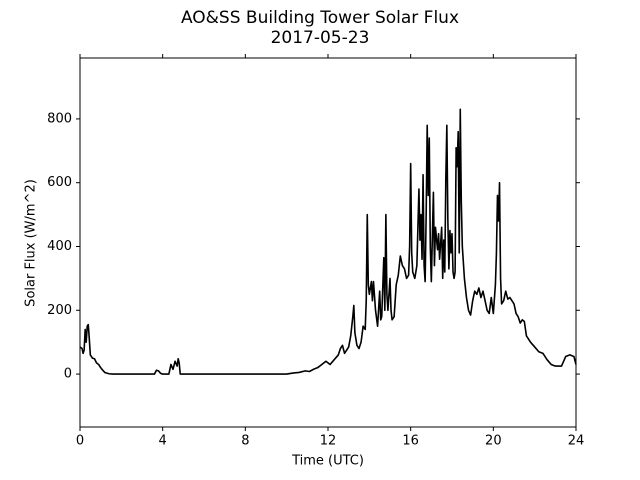  What do you see at coordinates (320, 38) in the screenshot?
I see `chart-subtitle: 2017-05-23` at bounding box center [320, 38].